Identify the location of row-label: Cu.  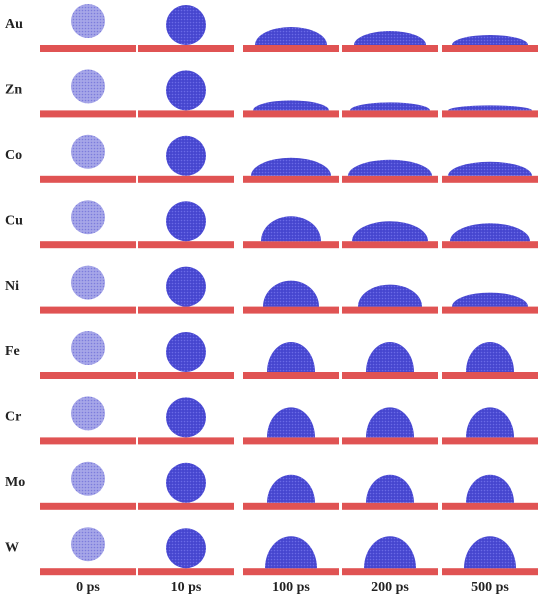
(14, 220).